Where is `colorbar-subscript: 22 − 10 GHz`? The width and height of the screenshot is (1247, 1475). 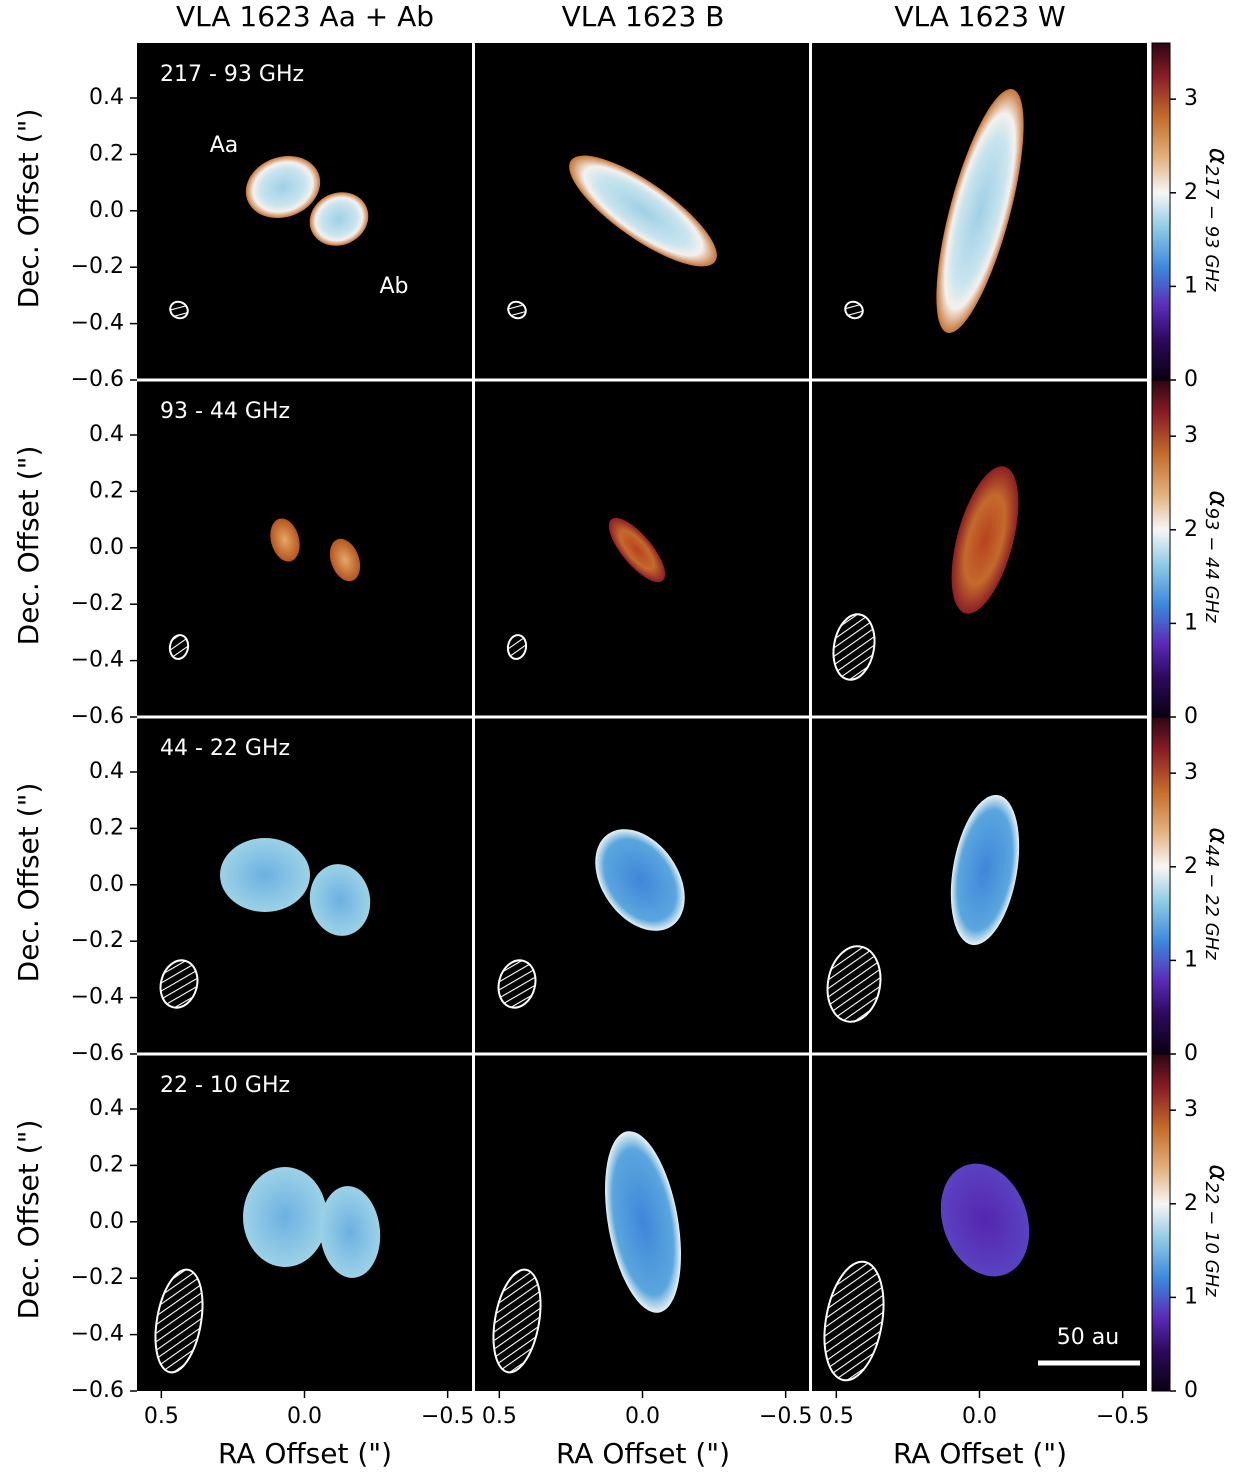
colorbar-subscript: 22 − 10 GHz is located at coordinates (1211, 1240).